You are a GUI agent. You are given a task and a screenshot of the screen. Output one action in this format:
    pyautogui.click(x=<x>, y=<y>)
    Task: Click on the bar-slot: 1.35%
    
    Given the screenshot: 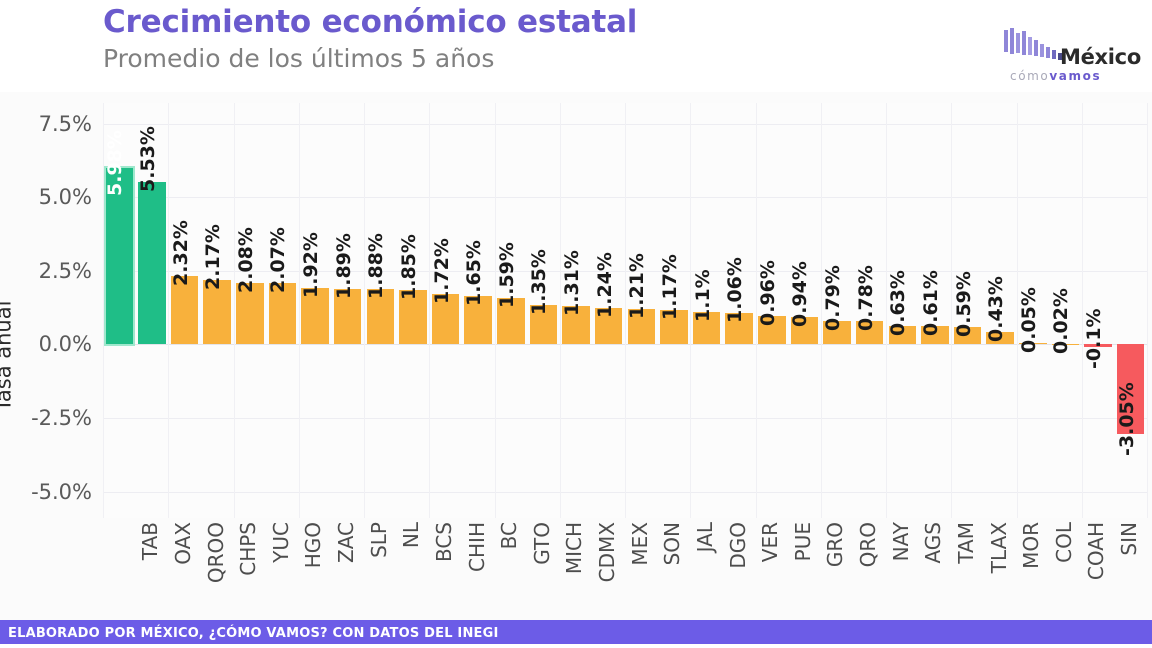 What is the action you would take?
    pyautogui.click(x=543, y=310)
    